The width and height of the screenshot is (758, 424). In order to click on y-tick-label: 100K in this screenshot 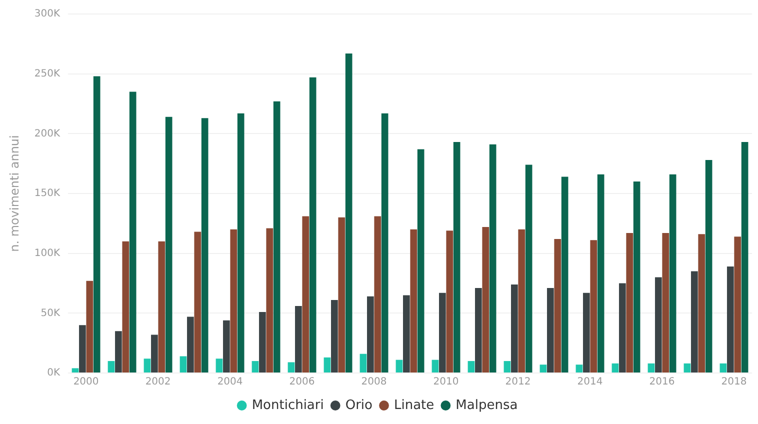, I will do `click(47, 253)`.